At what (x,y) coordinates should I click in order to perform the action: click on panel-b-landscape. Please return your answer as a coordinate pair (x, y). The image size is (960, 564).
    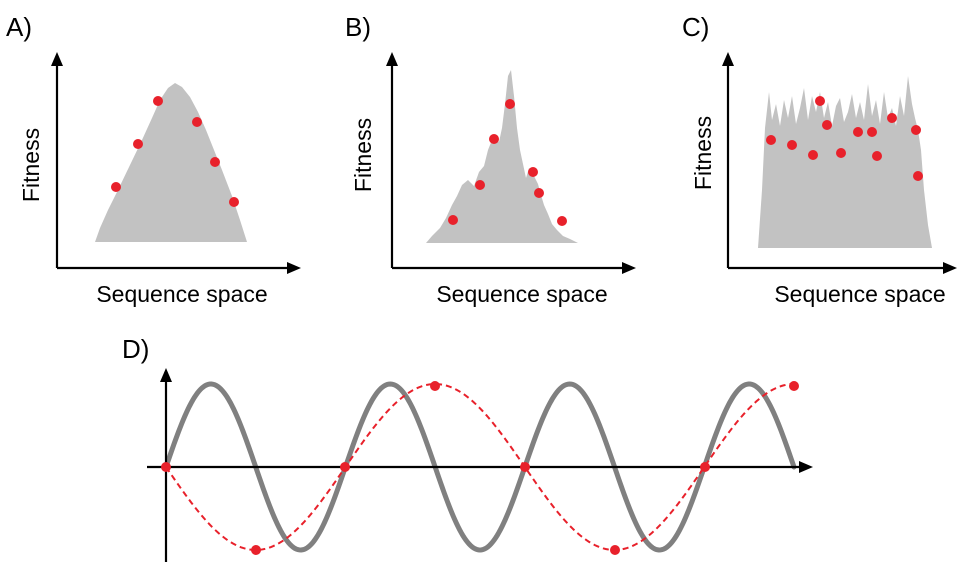
    Looking at the image, I should click on (502, 156).